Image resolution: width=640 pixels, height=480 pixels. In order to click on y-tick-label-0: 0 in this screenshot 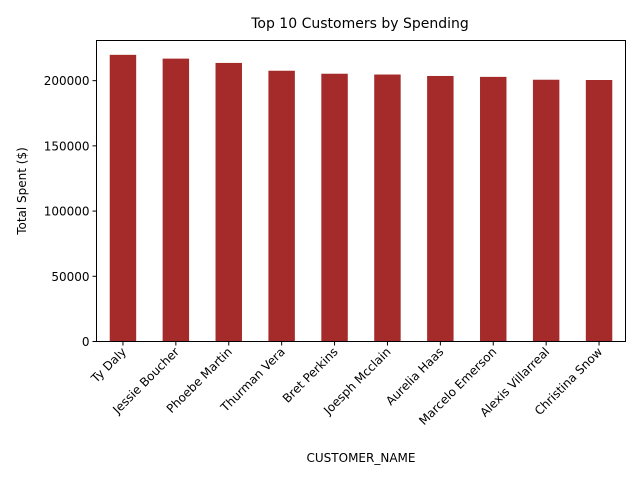, I will do `click(86, 342)`.